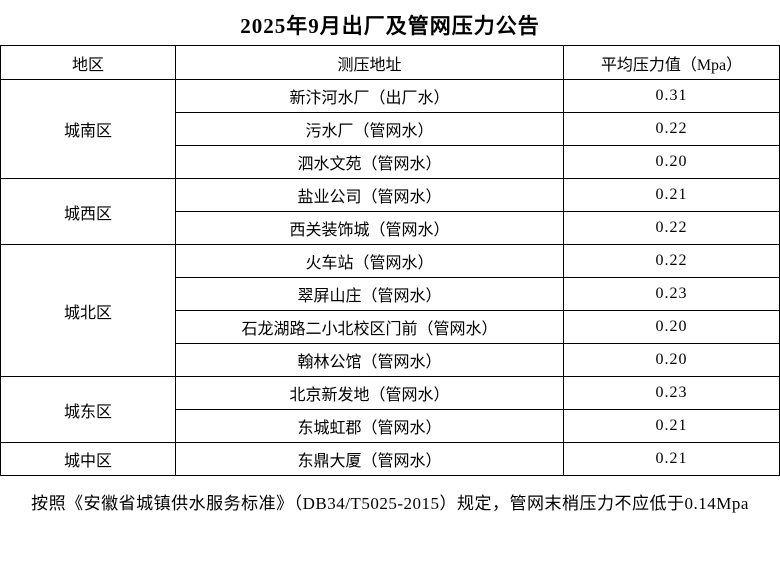 This screenshot has width=780, height=563. I want to click on table-row: 城中区 东鼎大厦（管网水） 0.21, so click(390, 459).